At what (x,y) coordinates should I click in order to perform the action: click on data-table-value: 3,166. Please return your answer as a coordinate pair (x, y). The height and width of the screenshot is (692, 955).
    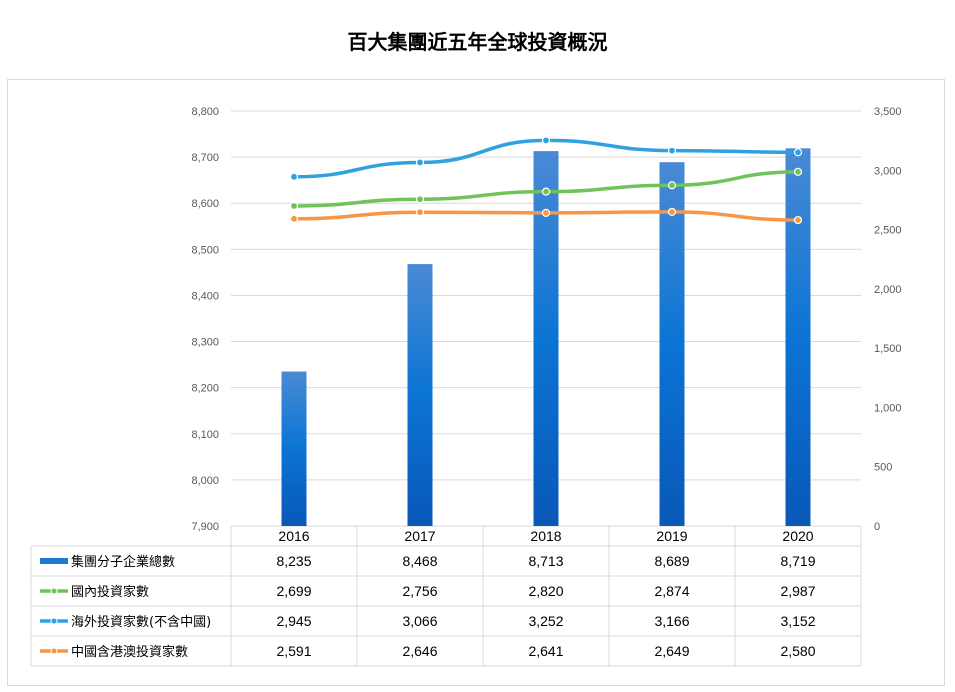
    Looking at the image, I should click on (671, 621).